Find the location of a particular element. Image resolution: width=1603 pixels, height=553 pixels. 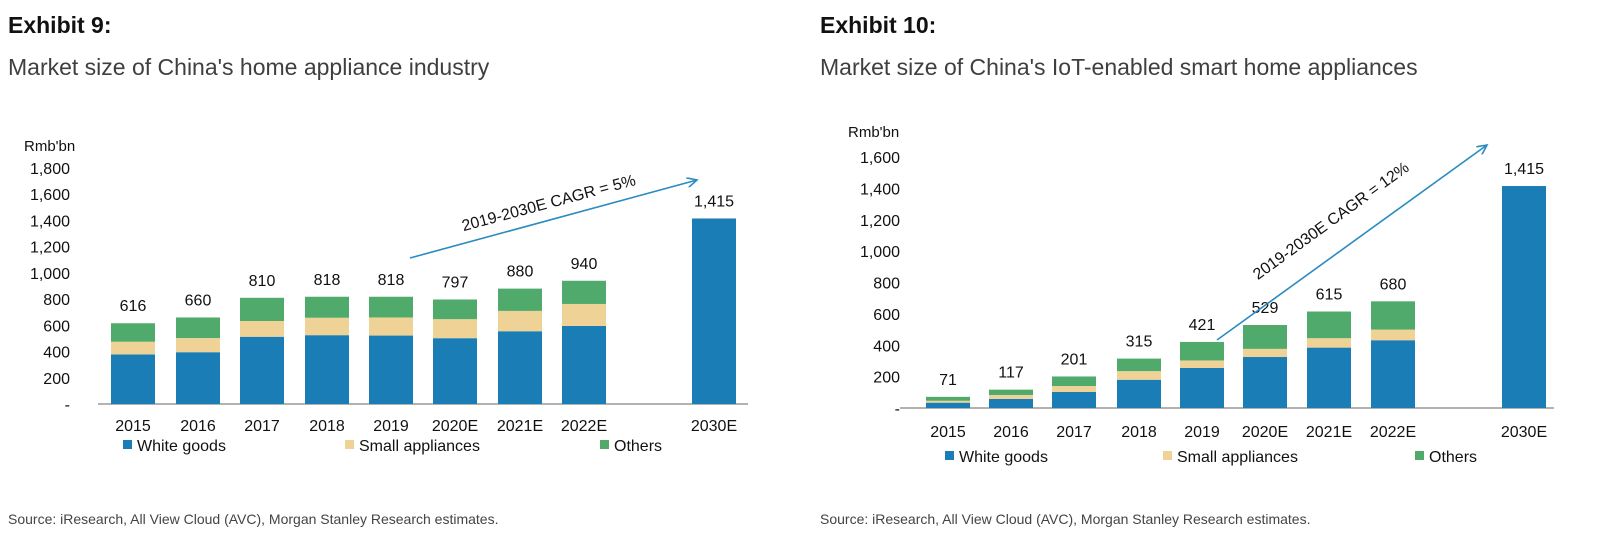

data-label: 810 is located at coordinates (262, 281).